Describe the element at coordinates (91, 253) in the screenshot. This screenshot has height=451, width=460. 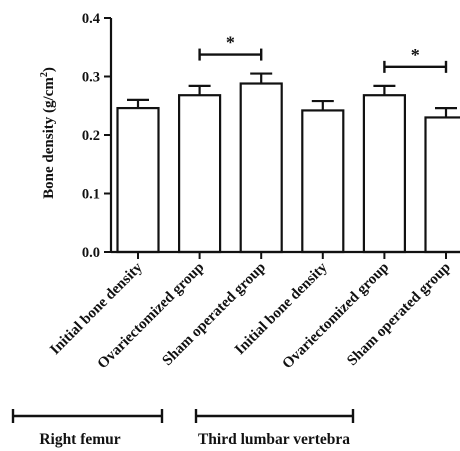
I see `y-tick-label: 0.0` at that location.